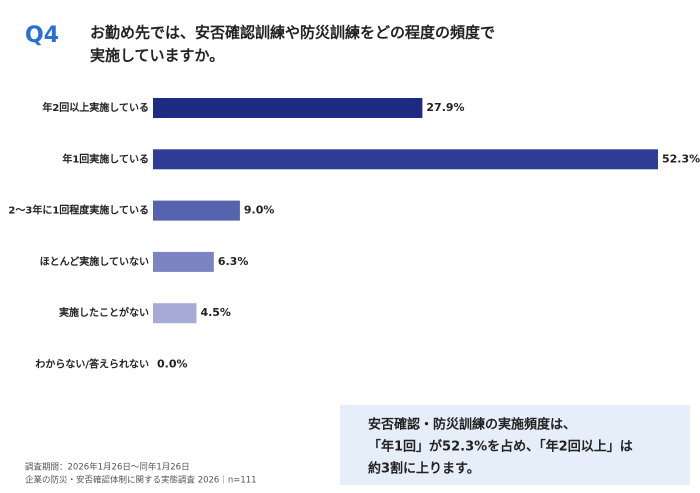 This screenshot has width=700, height=493. Describe the element at coordinates (292, 33) in the screenshot. I see `chart-title: お勤め先では、安否確認訓練や防災訓練をどの程度の頻度で` at that location.